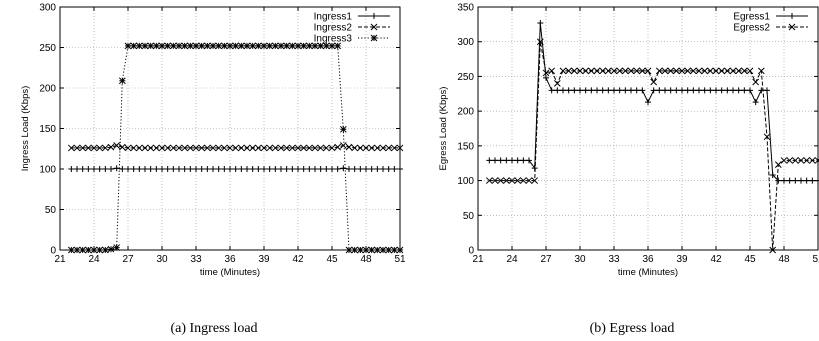 This screenshot has height=341, width=819. I want to click on caption-b: (b) Egress load, so click(632, 328).